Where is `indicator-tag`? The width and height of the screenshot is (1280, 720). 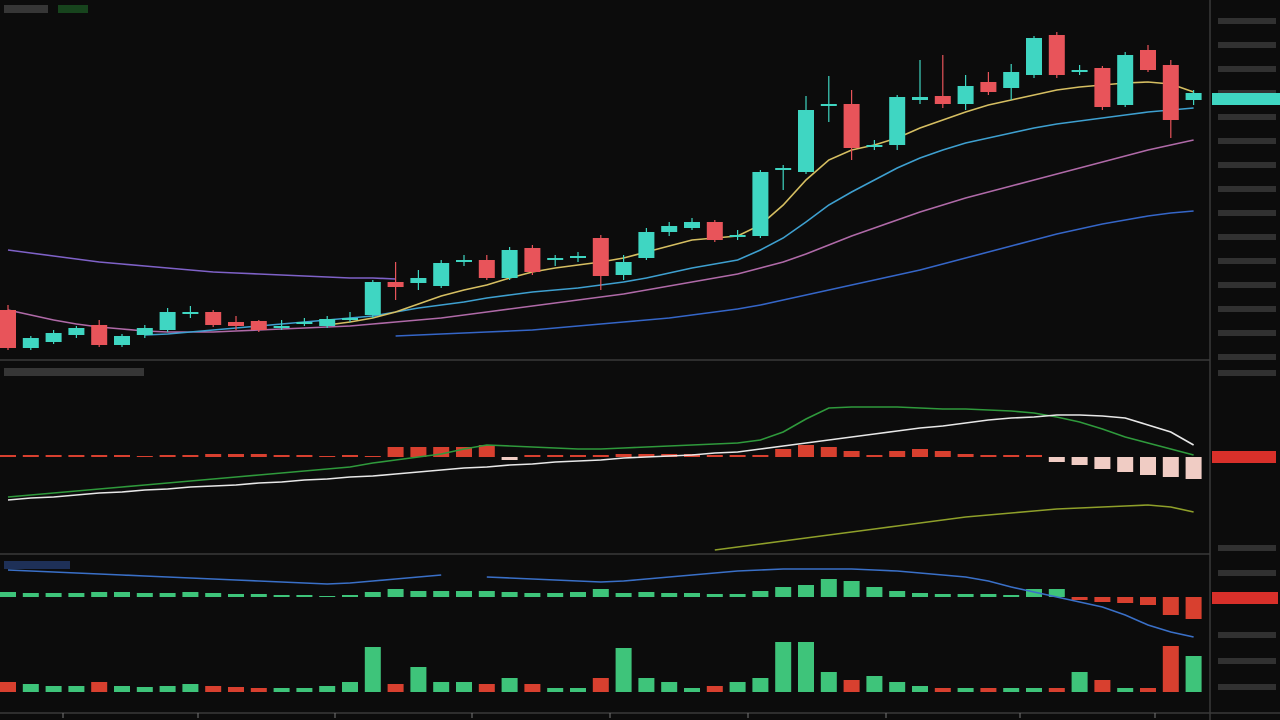 indicator-tag is located at coordinates (1245, 598).